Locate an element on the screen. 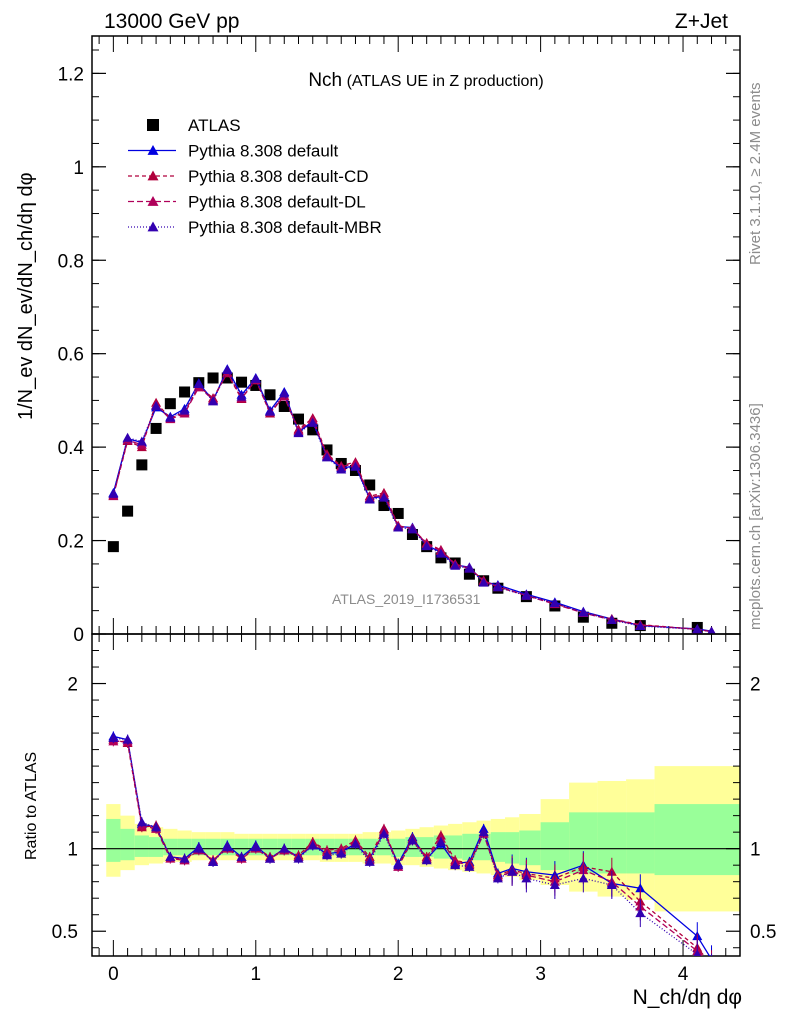 The width and height of the screenshot is (786, 1024). ratio-y-tick-label: 1 is located at coordinates (755, 850).